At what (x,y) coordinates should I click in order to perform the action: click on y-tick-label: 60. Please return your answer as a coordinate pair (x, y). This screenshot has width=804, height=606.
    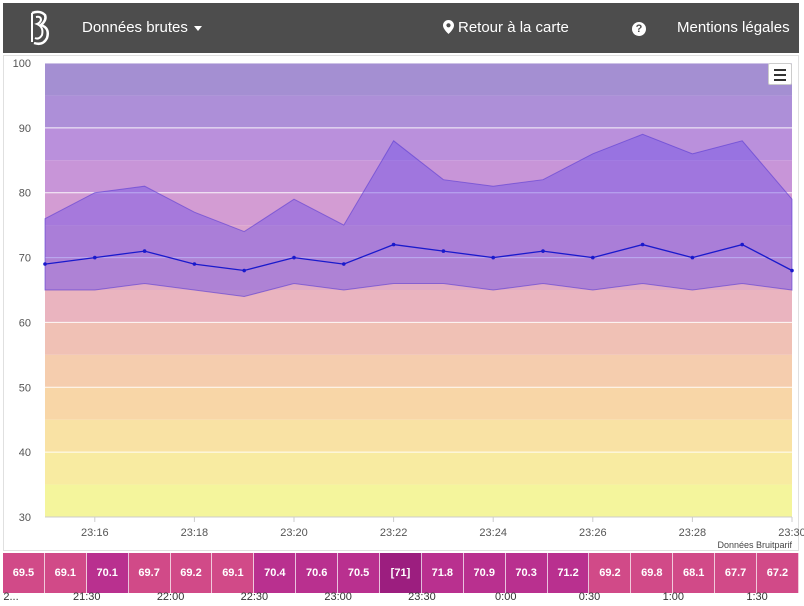
    Looking at the image, I should click on (25, 323).